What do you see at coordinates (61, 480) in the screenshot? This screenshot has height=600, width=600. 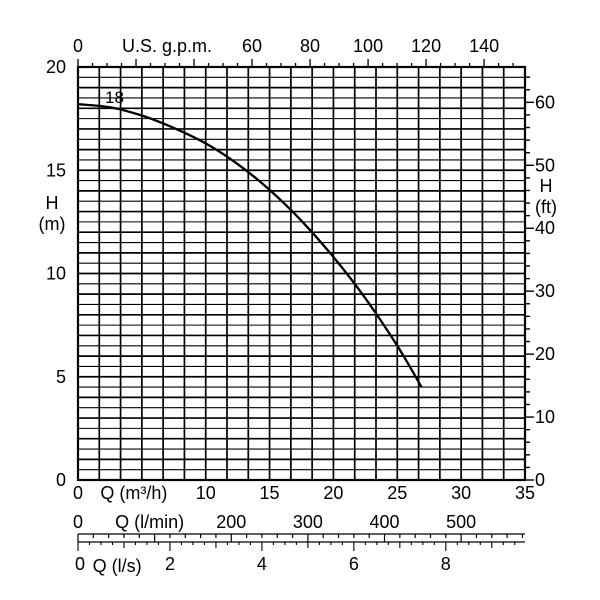 I see `y-tick-label: 0` at bounding box center [61, 480].